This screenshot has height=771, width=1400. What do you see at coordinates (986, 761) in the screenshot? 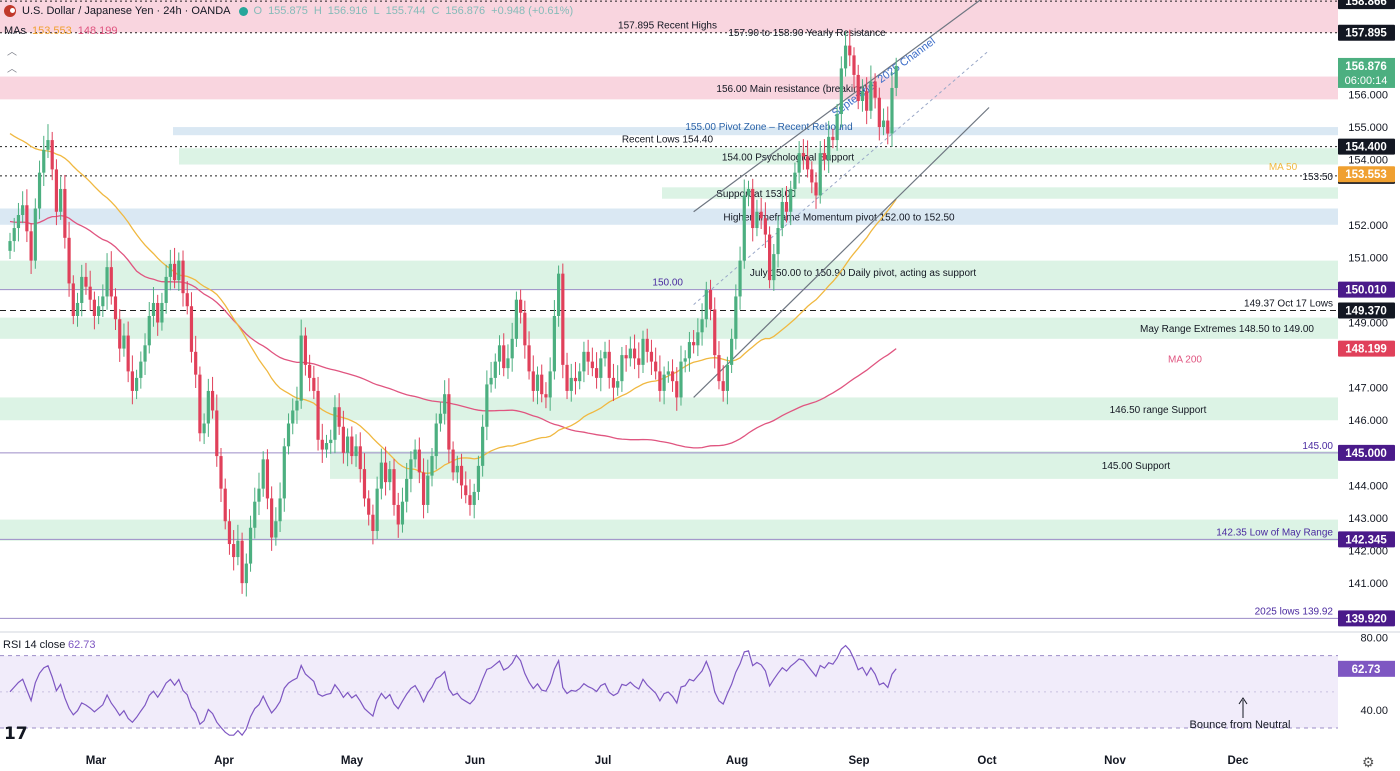
I see `x-tick-7: Oct` at bounding box center [986, 761].